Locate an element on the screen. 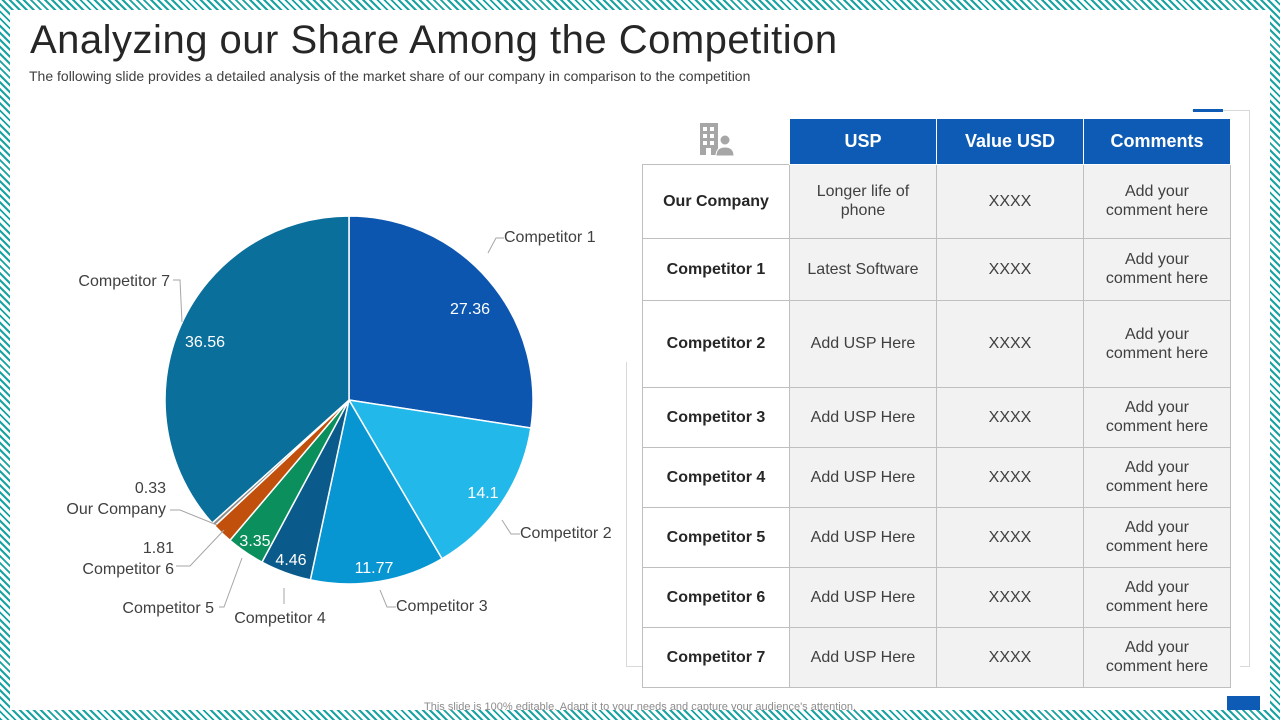 This screenshot has width=1280, height=720. row-label: Competitor 6 is located at coordinates (716, 597).